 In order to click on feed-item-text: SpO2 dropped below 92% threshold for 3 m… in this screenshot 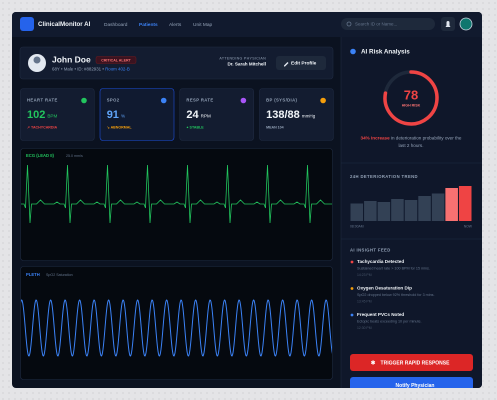, I will do `click(395, 295)`.